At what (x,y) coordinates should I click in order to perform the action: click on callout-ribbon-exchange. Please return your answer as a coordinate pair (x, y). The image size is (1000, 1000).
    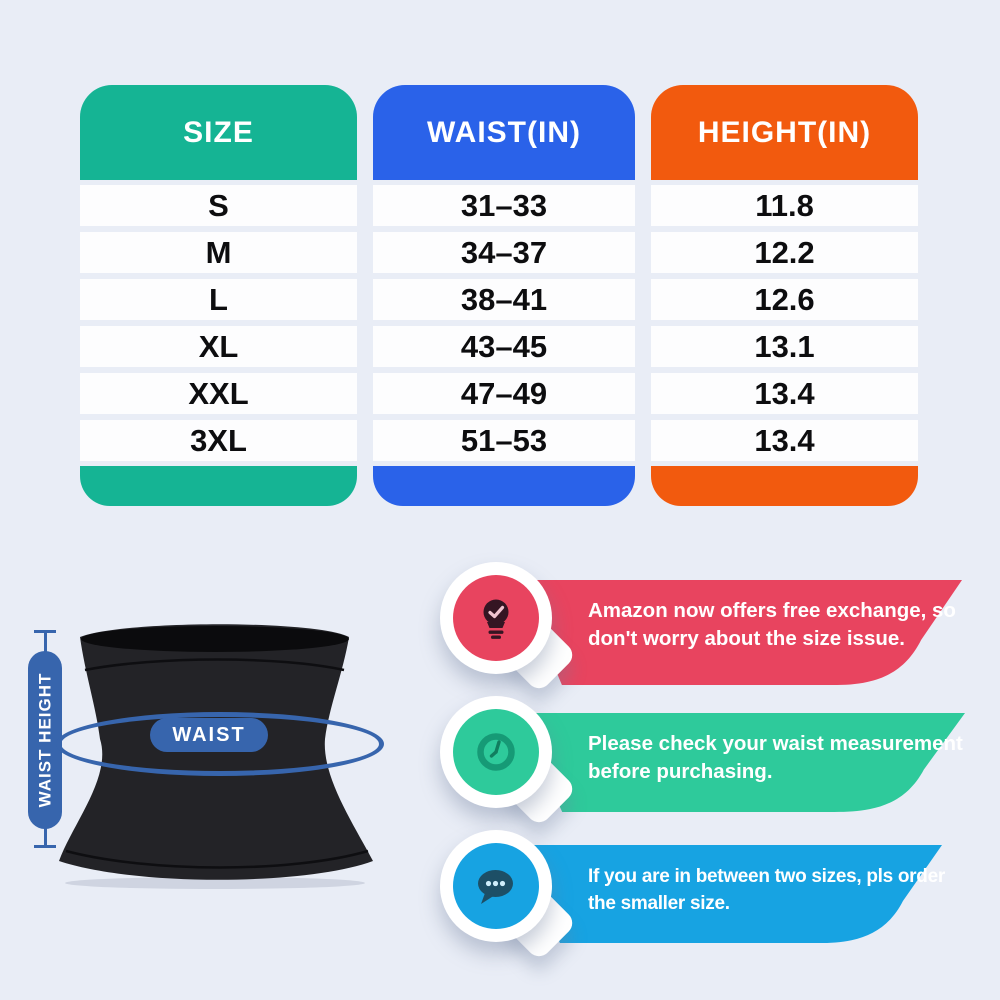
    Looking at the image, I should click on (740, 632).